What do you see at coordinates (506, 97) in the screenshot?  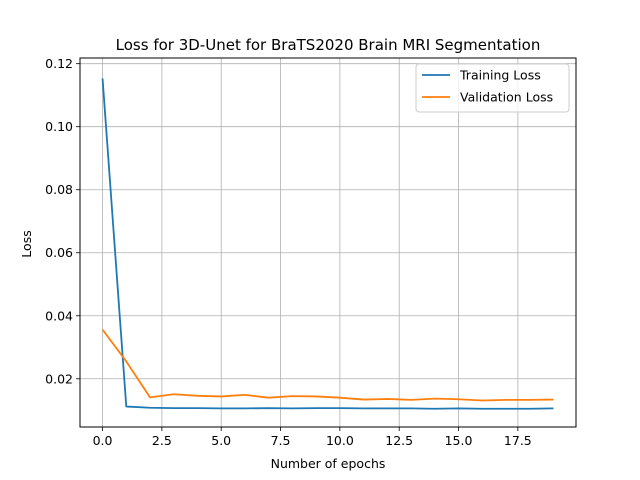 I see `legend-label-validation-loss: Validation Loss` at bounding box center [506, 97].